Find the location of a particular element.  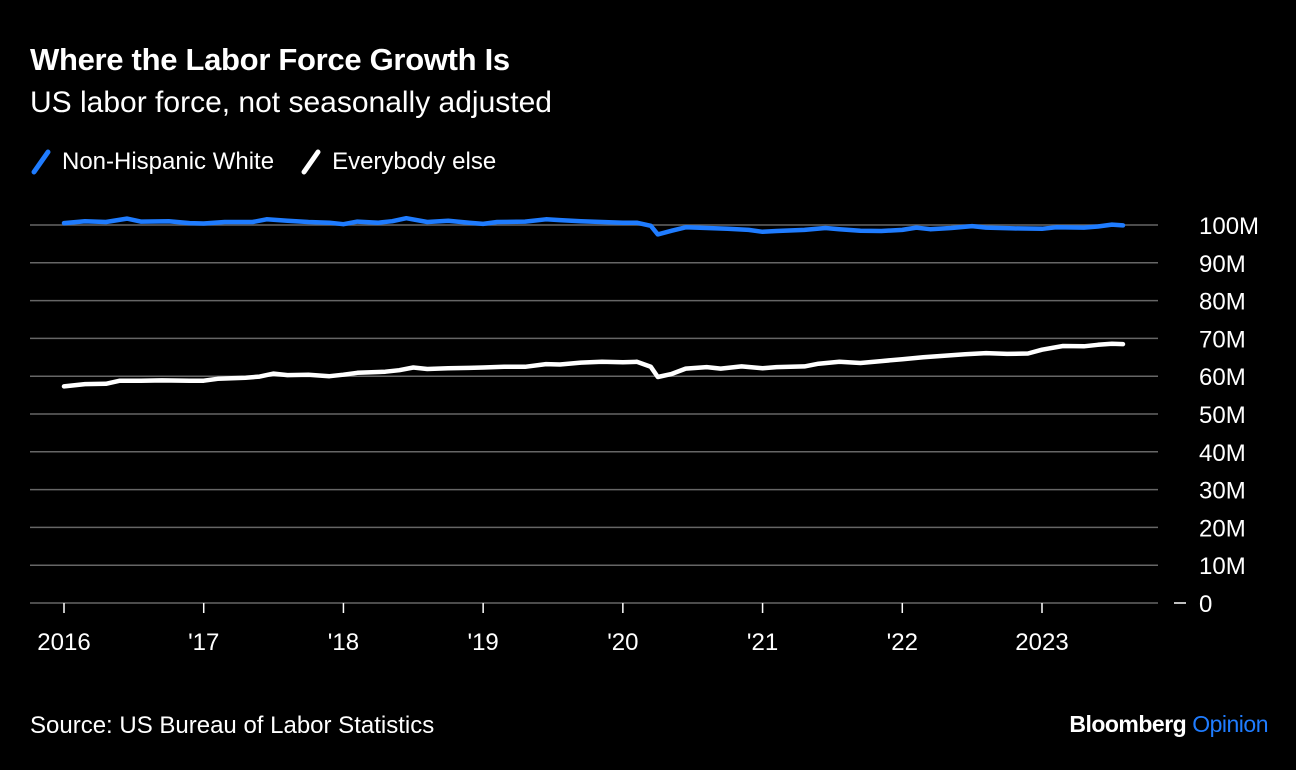

y-tick-label: 40M is located at coordinates (1222, 453).